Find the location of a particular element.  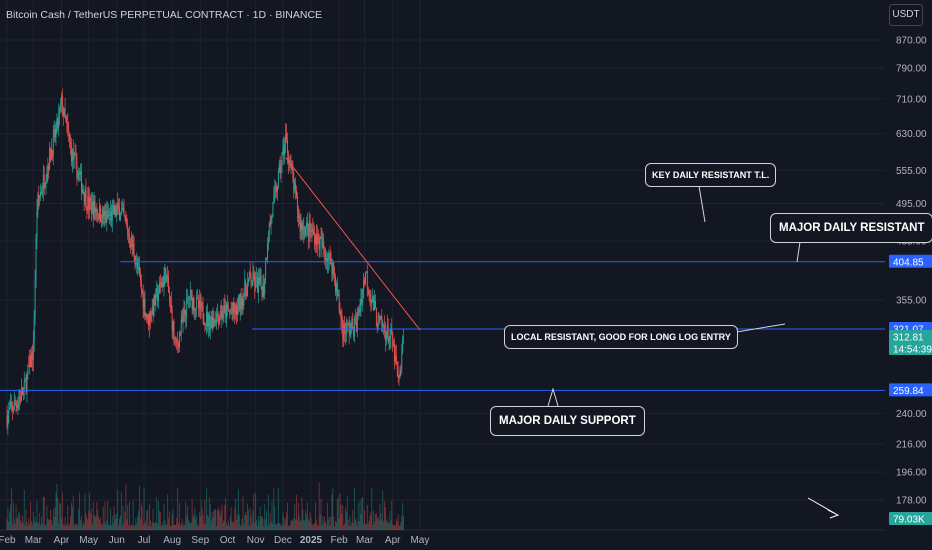

currency-button: USDT is located at coordinates (906, 15).